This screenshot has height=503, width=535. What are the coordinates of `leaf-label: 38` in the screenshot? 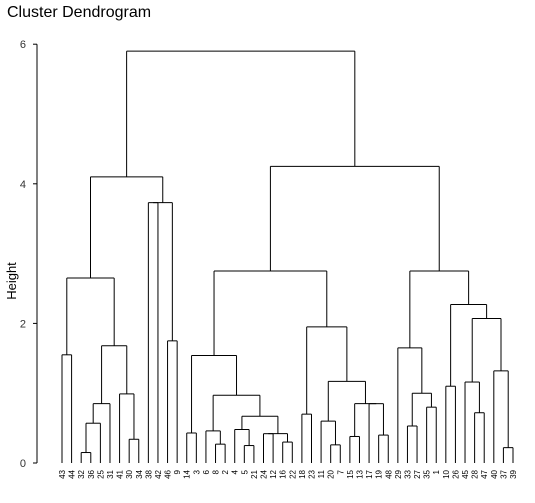 It's located at (148, 473).